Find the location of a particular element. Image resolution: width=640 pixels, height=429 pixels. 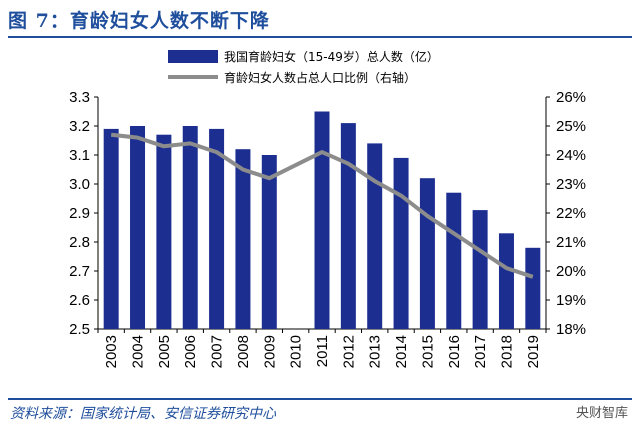

left-tick-label: 2.9 is located at coordinates (79, 213).